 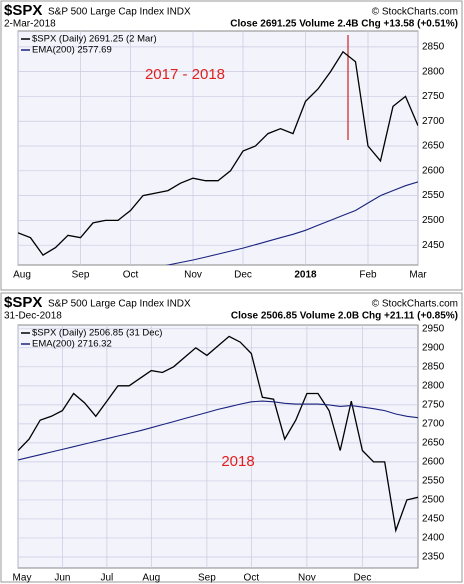 What do you see at coordinates (185, 74) in the screenshot?
I see `annotation: 2017 - 2018` at bounding box center [185, 74].